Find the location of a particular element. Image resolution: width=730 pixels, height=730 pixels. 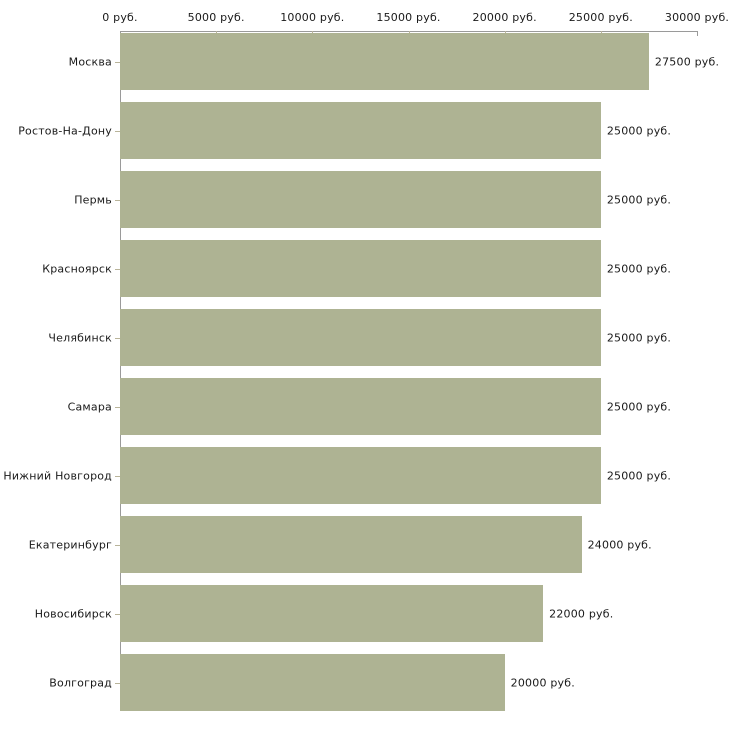

x-axis-tick-label: 30000 руб. is located at coordinates (697, 17).